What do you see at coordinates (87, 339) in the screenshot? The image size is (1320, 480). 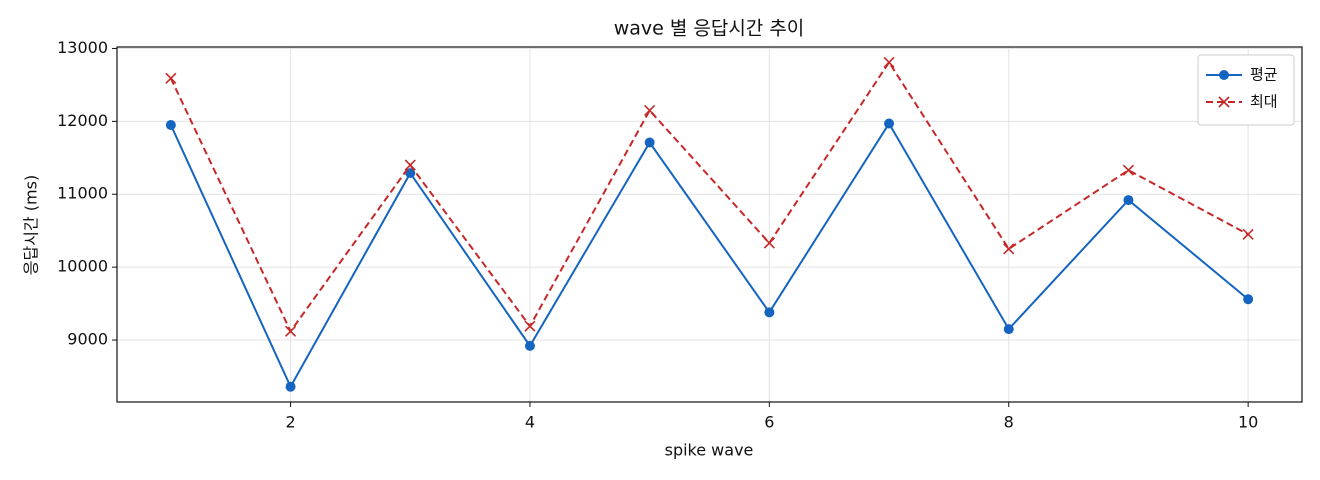 I see `y-tick-label: 9000` at bounding box center [87, 339].